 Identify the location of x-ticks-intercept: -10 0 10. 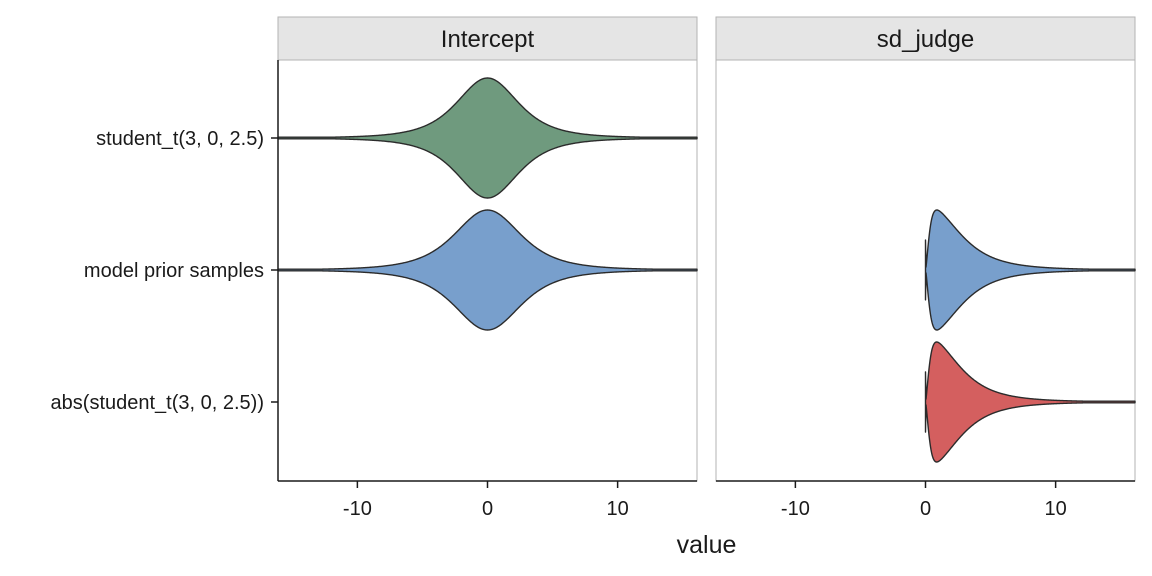
(486, 500).